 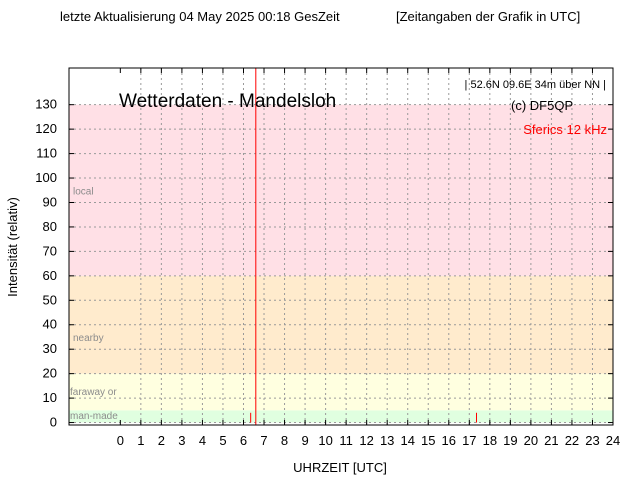 I want to click on band-label-1: faraway or, so click(x=93, y=392).